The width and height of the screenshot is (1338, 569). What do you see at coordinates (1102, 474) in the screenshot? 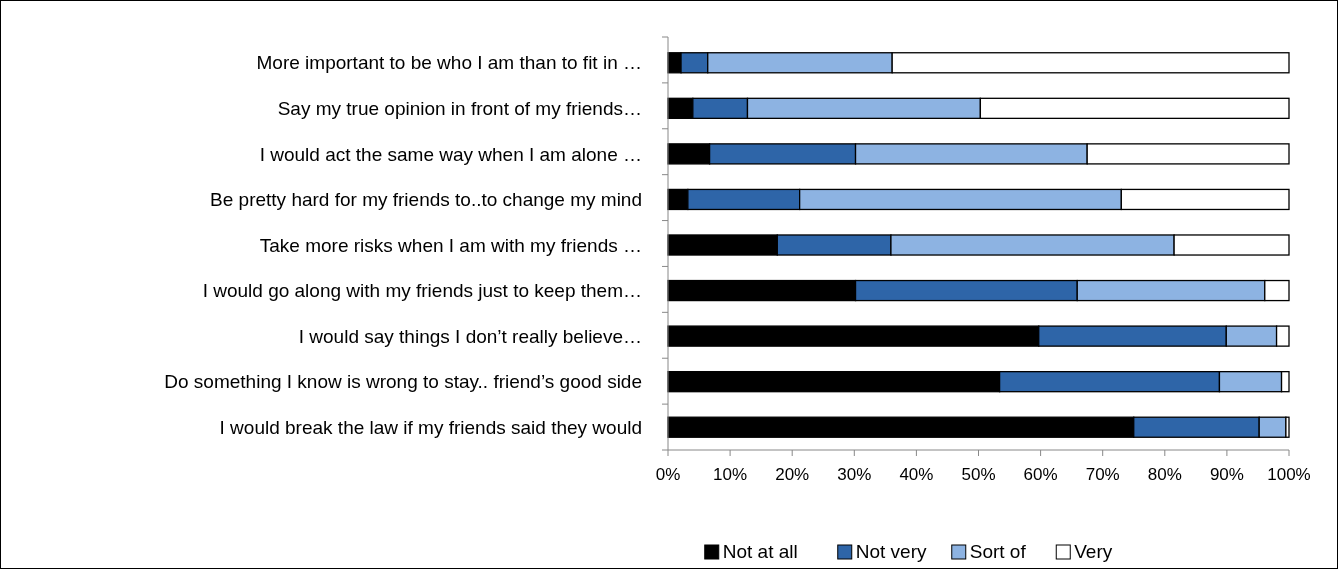
I see `x-tick-label: 70%` at bounding box center [1102, 474].